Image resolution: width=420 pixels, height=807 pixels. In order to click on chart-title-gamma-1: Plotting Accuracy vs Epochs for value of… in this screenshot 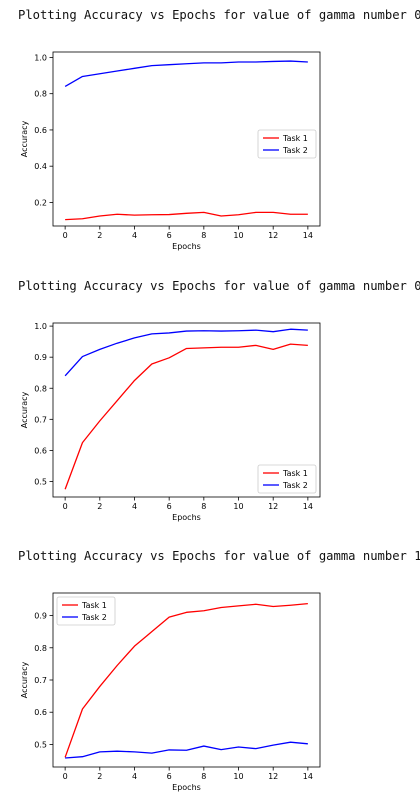, I will do `click(219, 556)`.